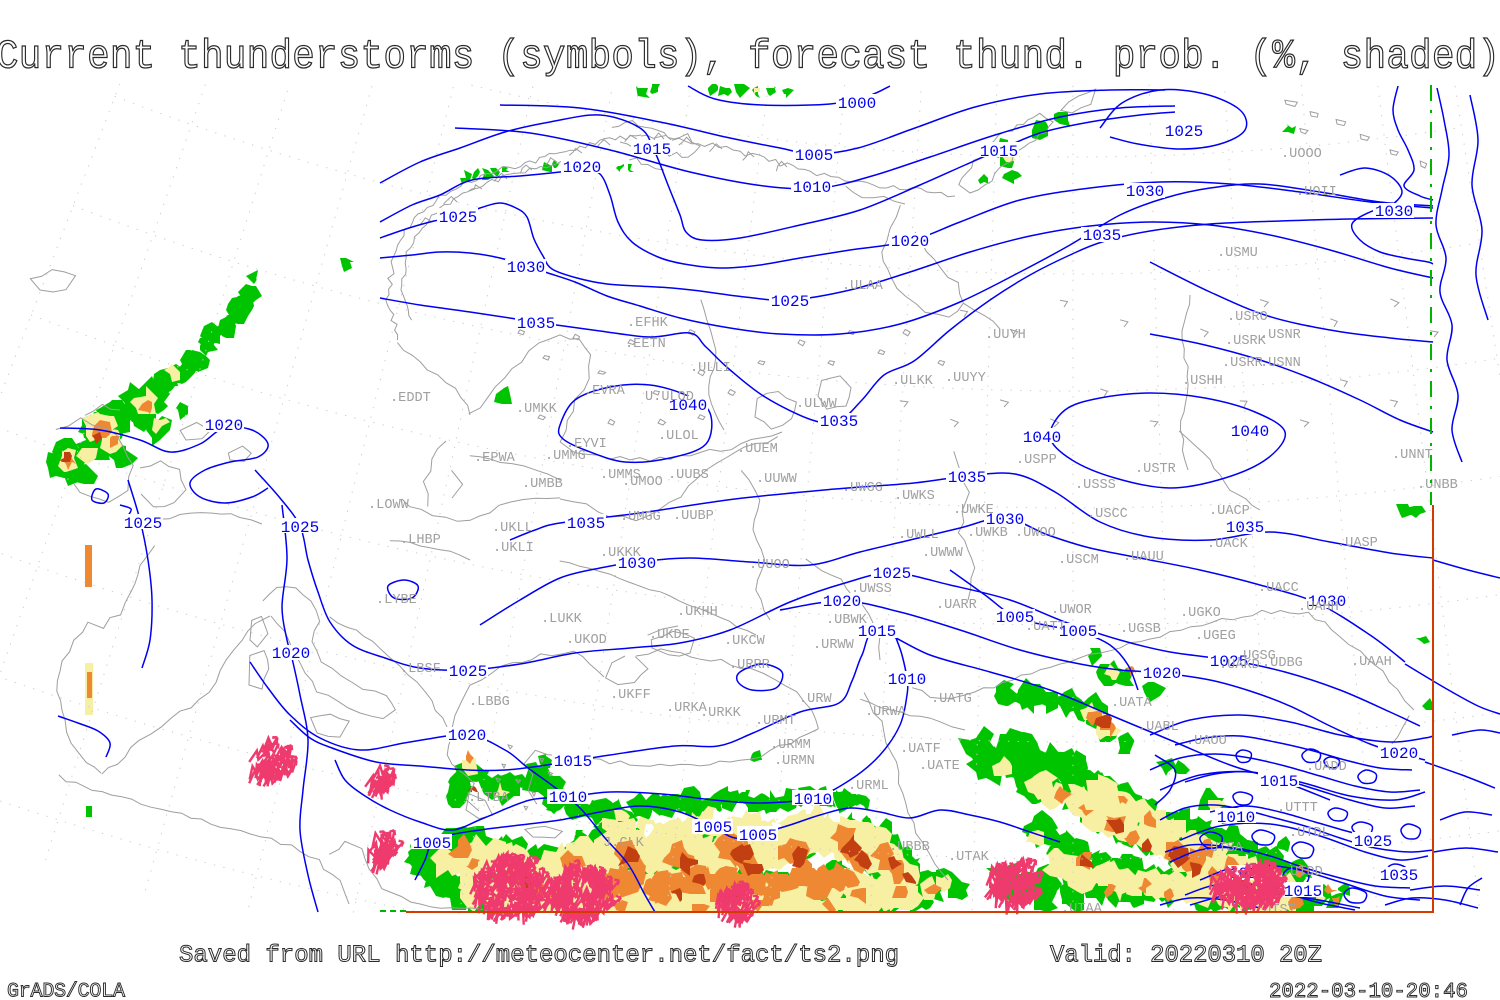 This screenshot has width=1500, height=1000. I want to click on svg-text: .UTDL, so click(1309, 833).